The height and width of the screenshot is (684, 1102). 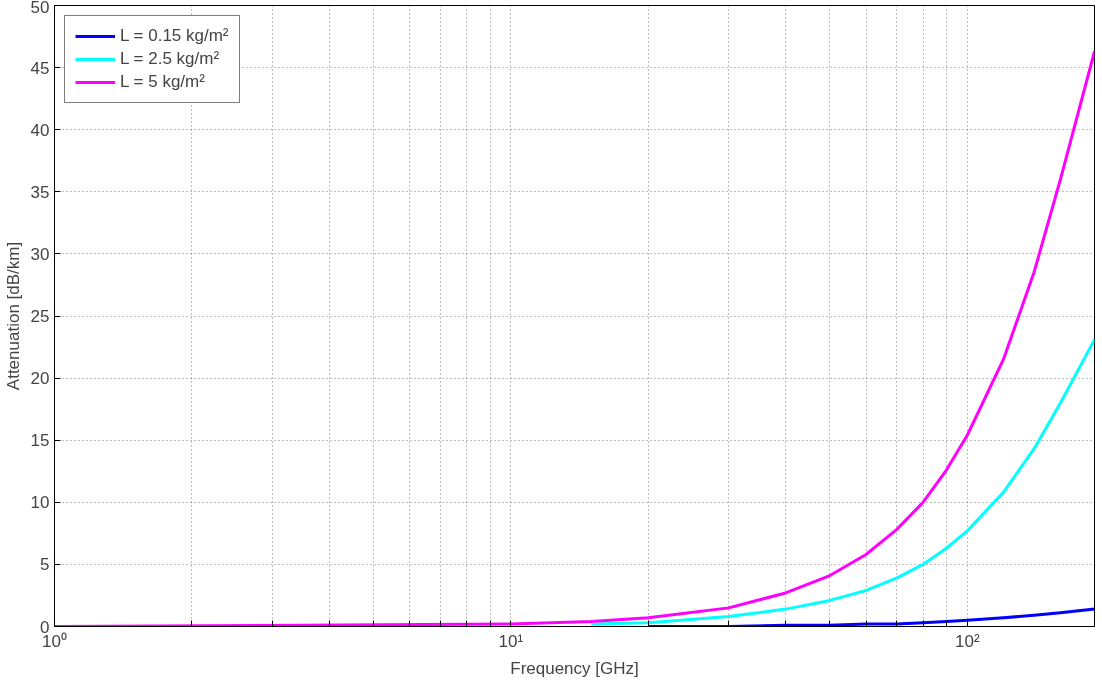 I want to click on y-tick-label: 5, so click(x=45, y=565).